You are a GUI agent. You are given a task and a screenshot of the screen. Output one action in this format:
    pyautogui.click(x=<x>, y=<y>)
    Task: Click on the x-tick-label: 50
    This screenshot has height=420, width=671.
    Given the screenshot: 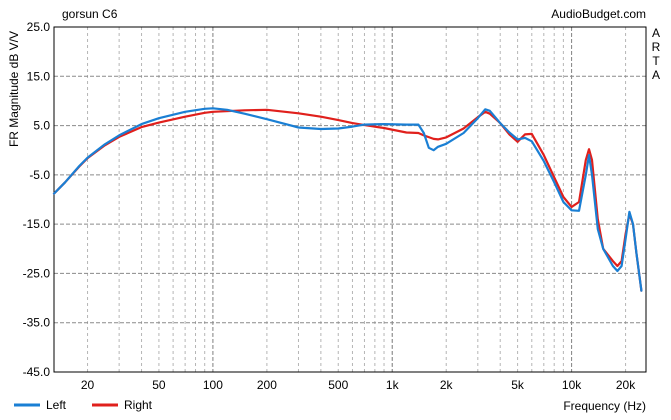 What is the action you would take?
    pyautogui.click(x=159, y=385)
    